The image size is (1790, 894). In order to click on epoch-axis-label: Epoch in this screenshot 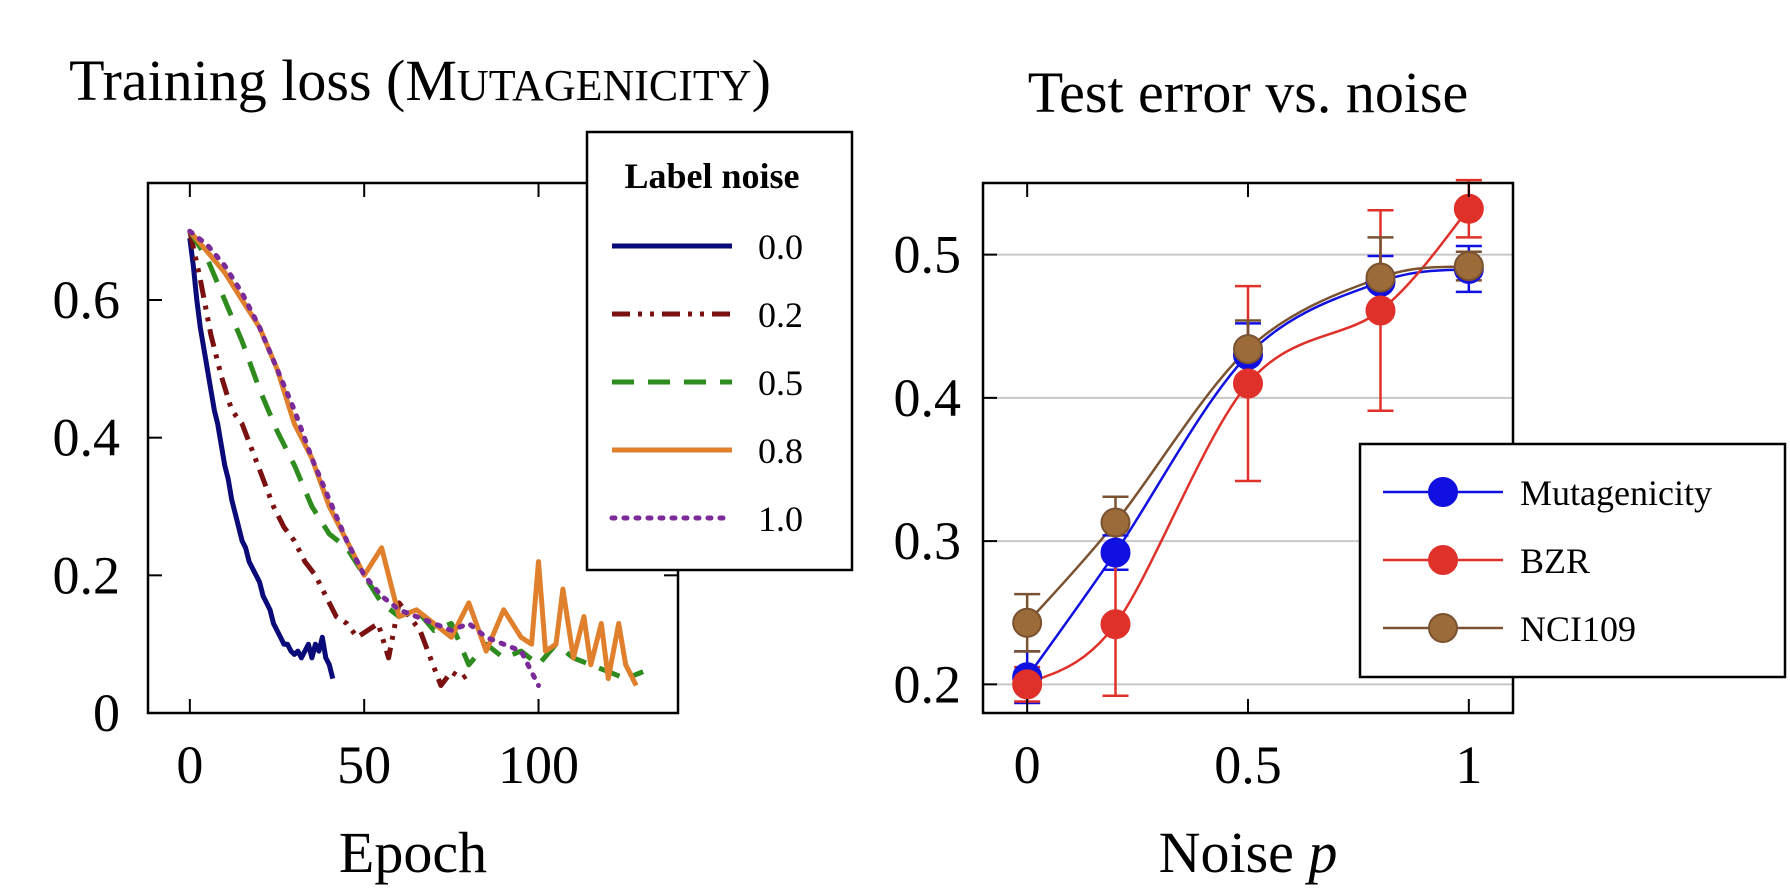, I will do `click(413, 852)`.